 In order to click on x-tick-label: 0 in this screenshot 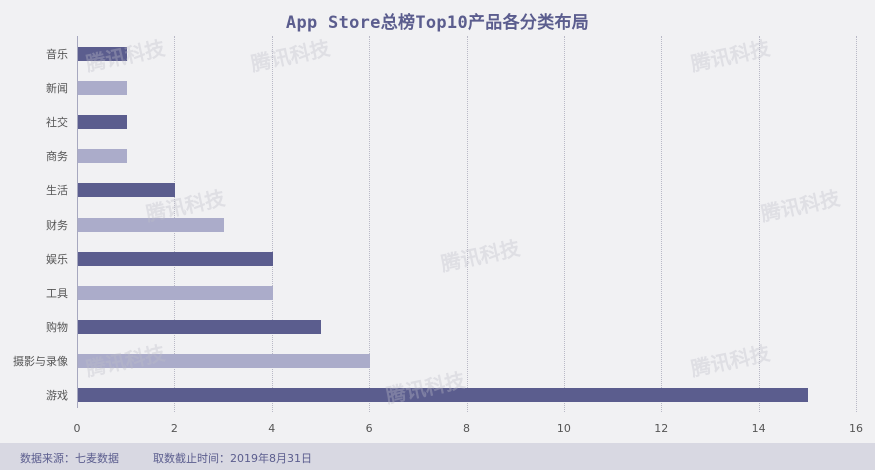, I will do `click(77, 428)`.